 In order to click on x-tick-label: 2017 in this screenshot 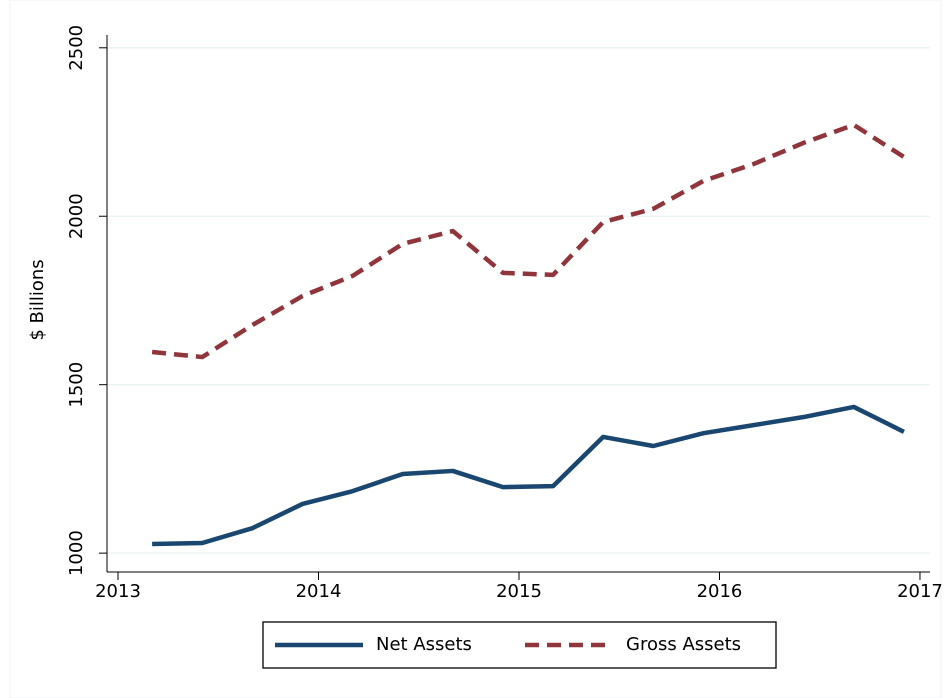, I will do `click(920, 591)`.